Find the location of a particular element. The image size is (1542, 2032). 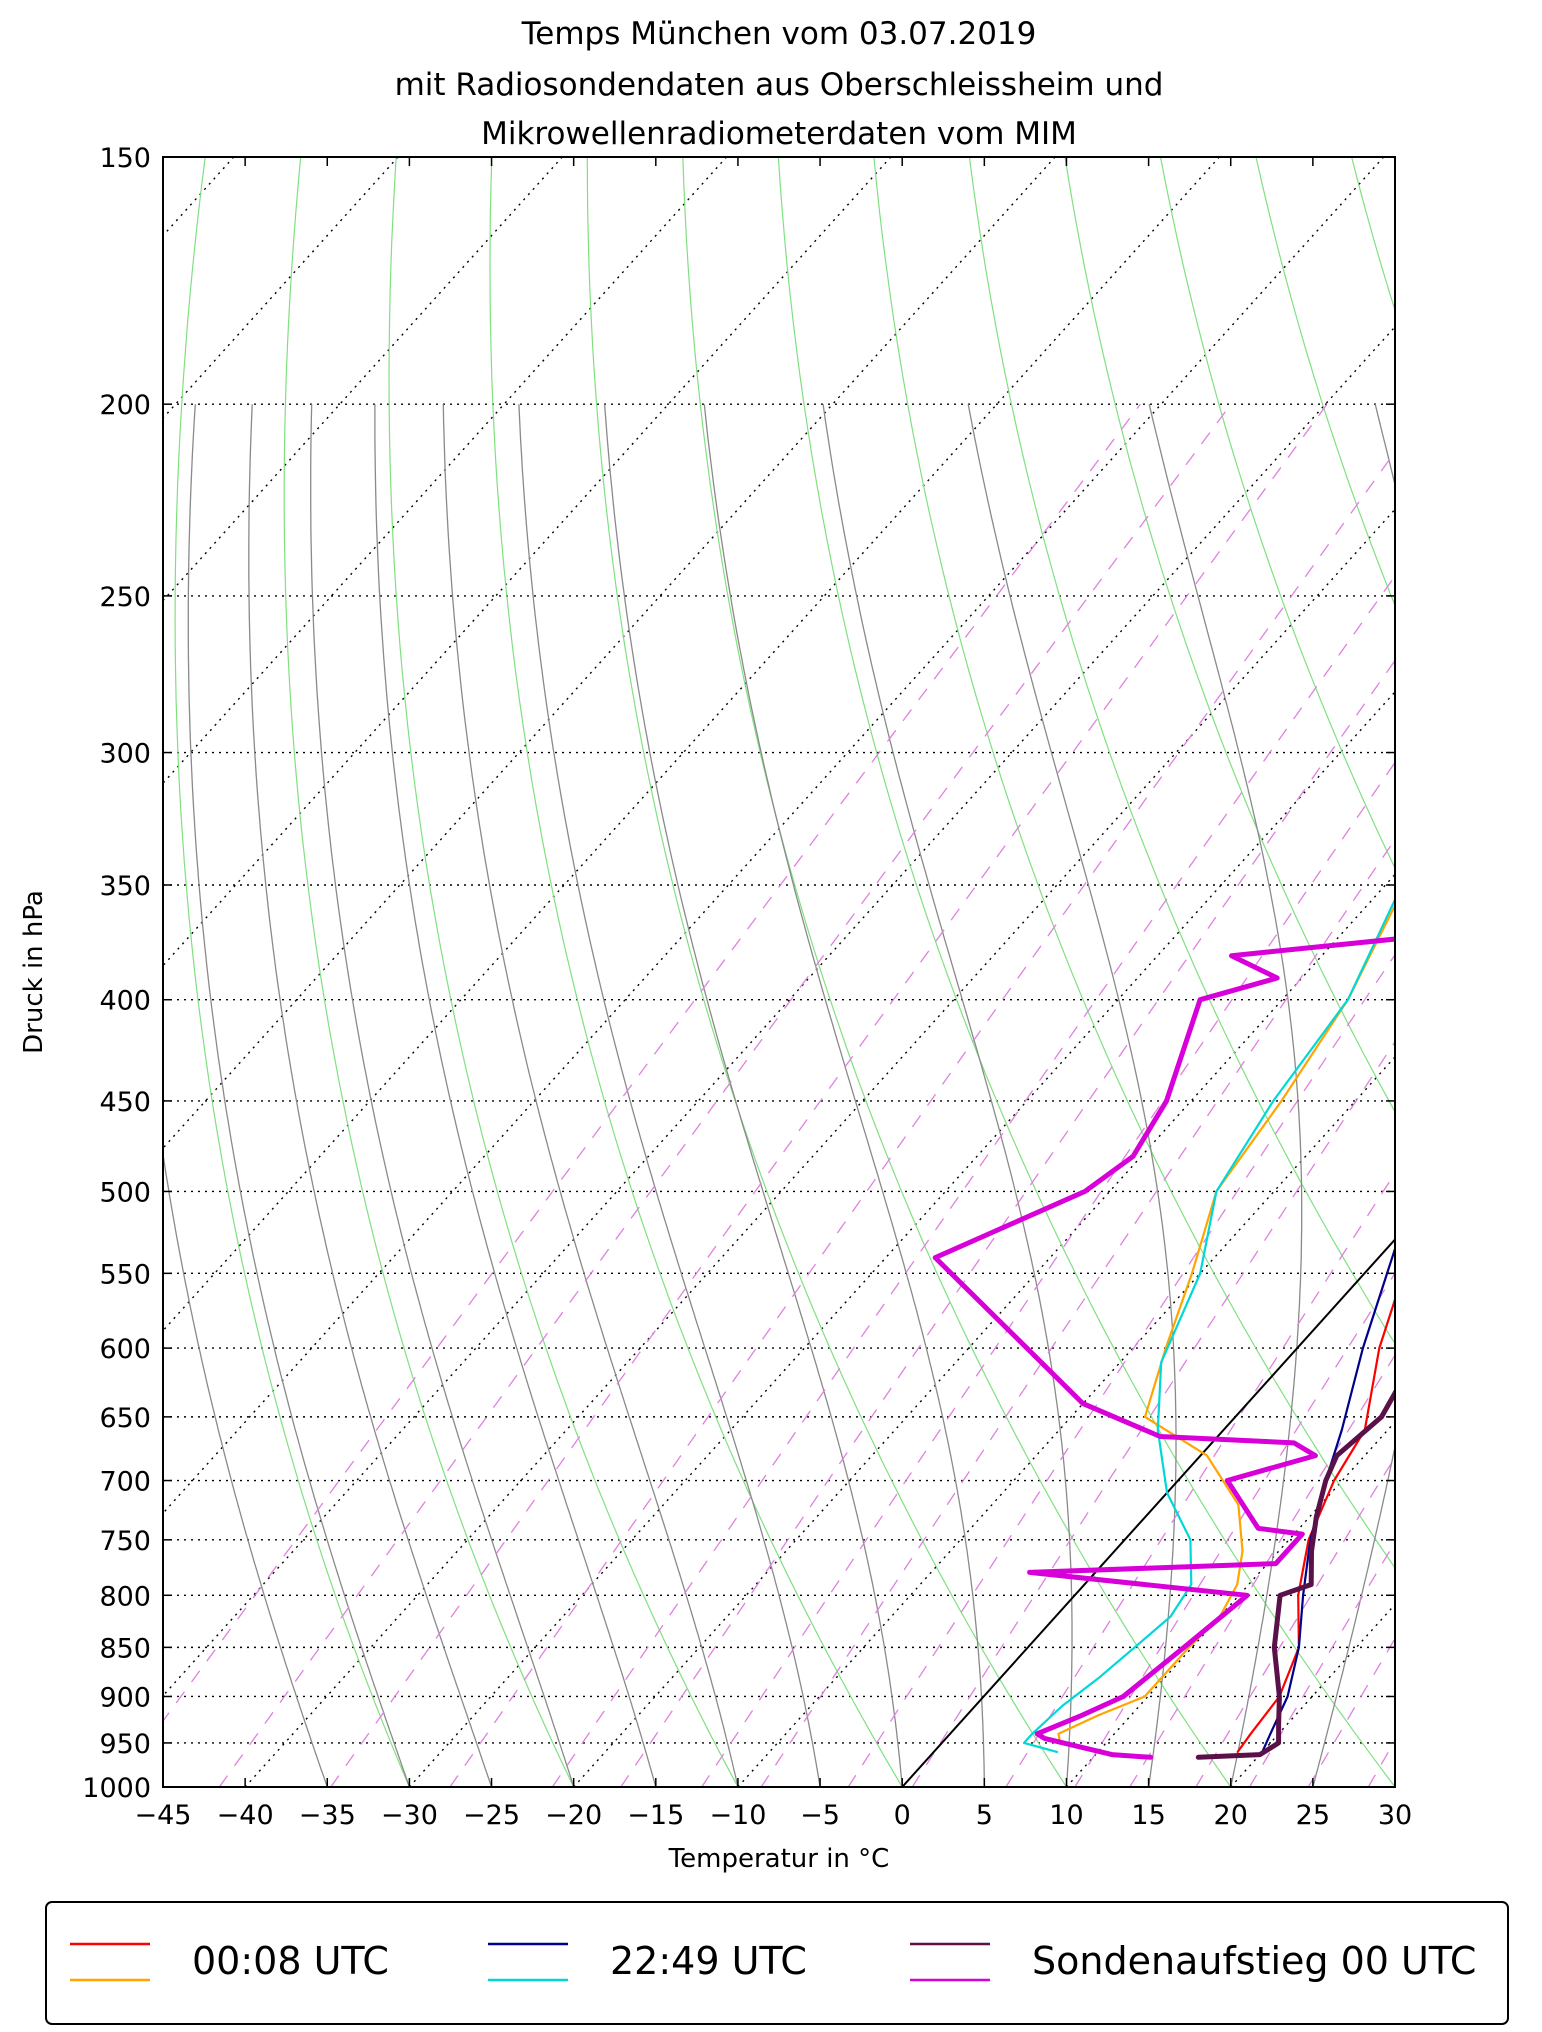

x-tick-label: 5 is located at coordinates (984, 1815).